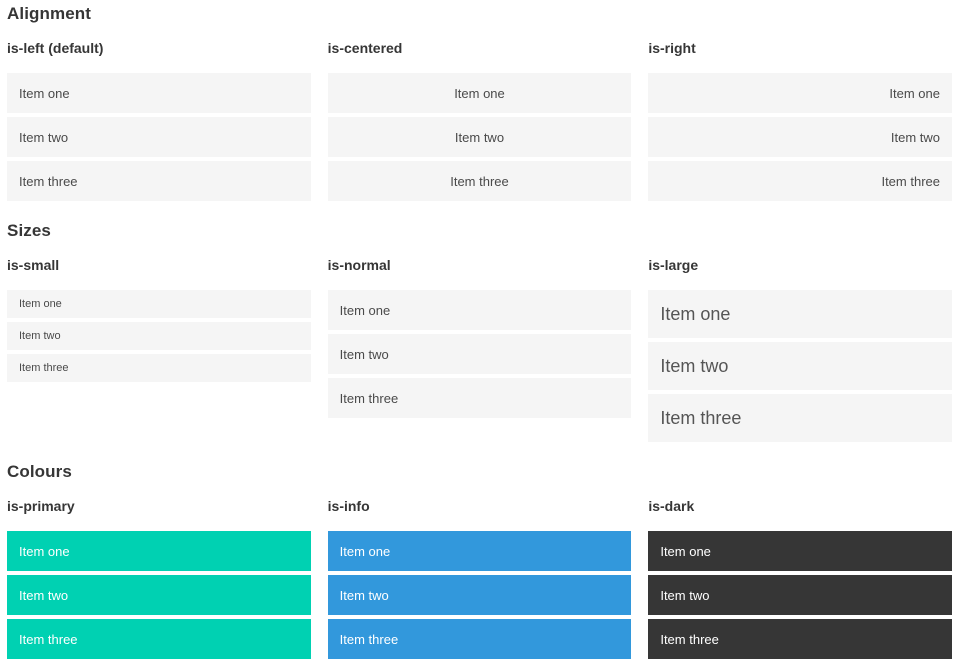 The width and height of the screenshot is (960, 663). What do you see at coordinates (348, 506) in the screenshot?
I see `column-label: is-info` at bounding box center [348, 506].